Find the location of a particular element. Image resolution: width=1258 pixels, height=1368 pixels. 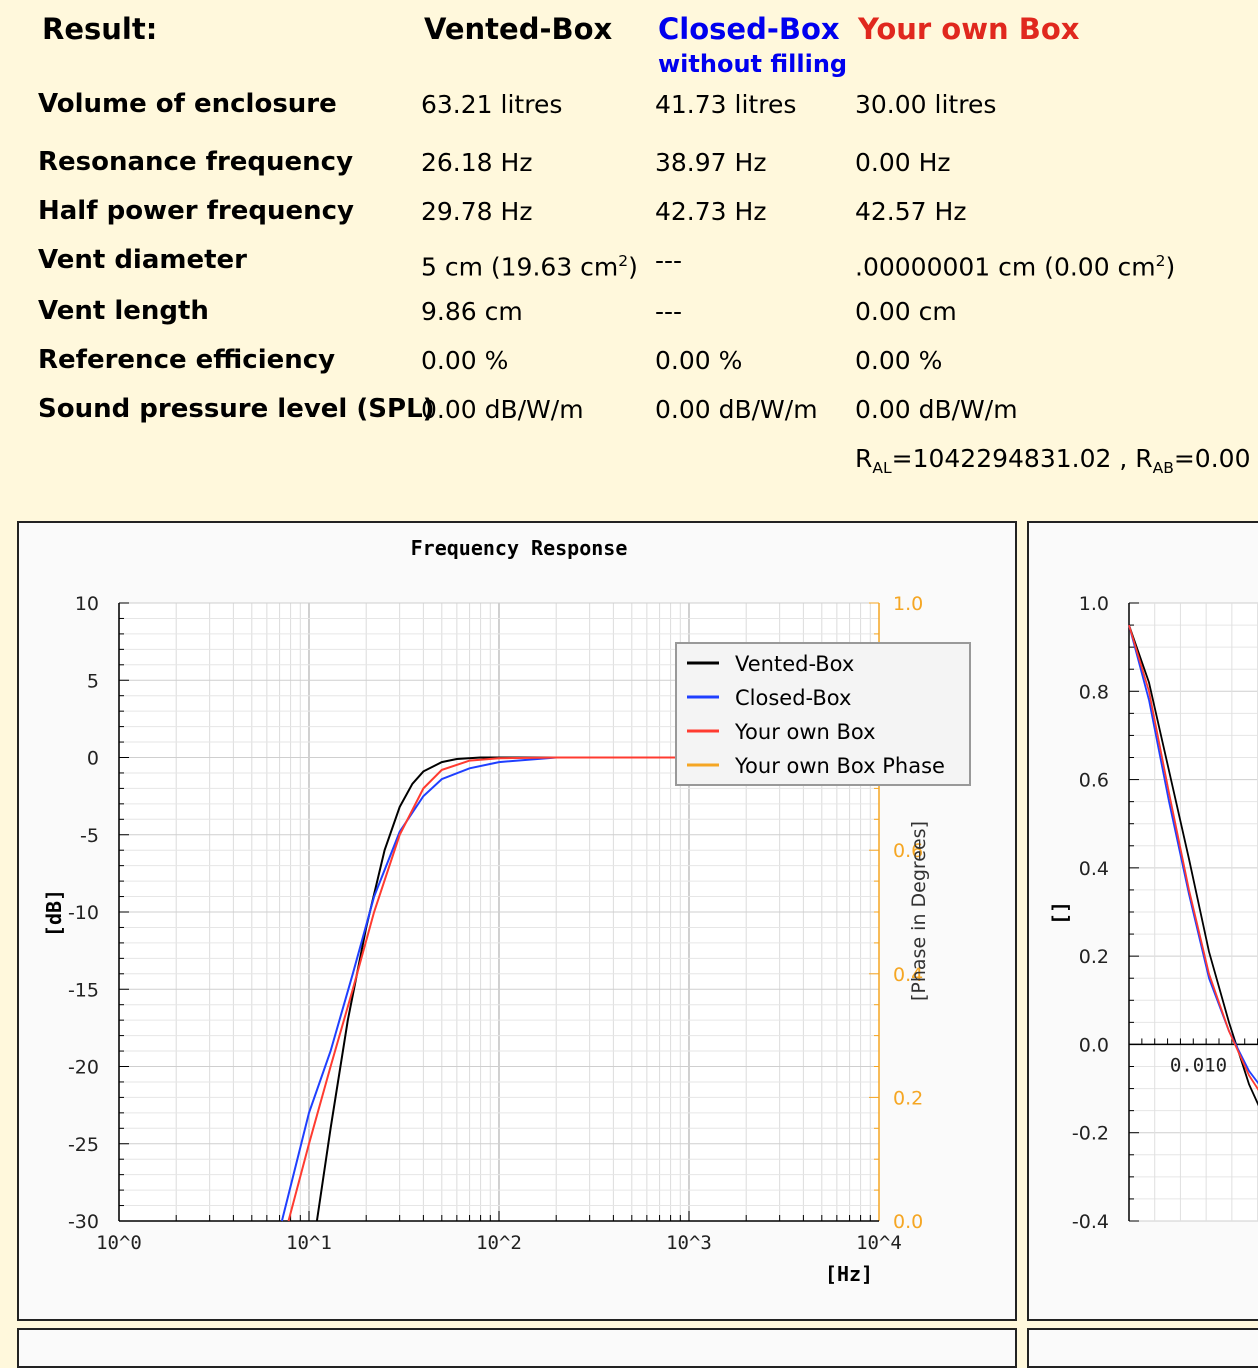

y-tick-label: 10 is located at coordinates (87, 604).